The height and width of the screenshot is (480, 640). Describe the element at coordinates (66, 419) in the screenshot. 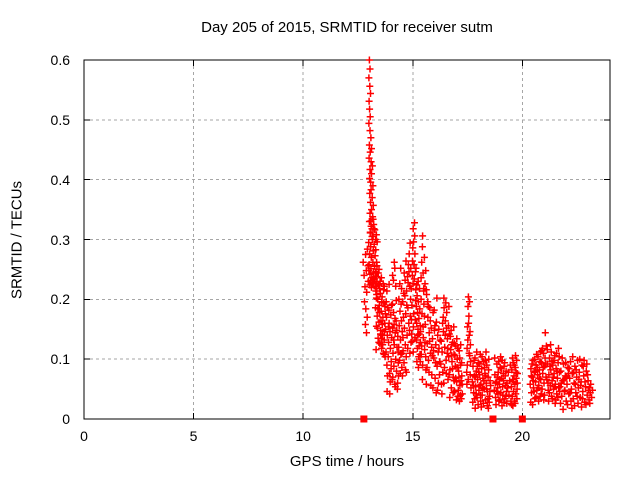

I see `y-tick-label: 0` at that location.